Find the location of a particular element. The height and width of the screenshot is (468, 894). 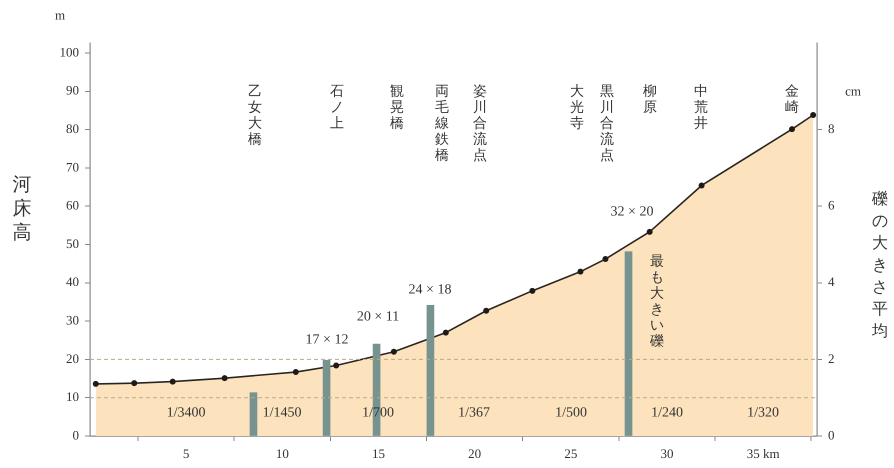

y2-tick-label: 2 is located at coordinates (831, 358).